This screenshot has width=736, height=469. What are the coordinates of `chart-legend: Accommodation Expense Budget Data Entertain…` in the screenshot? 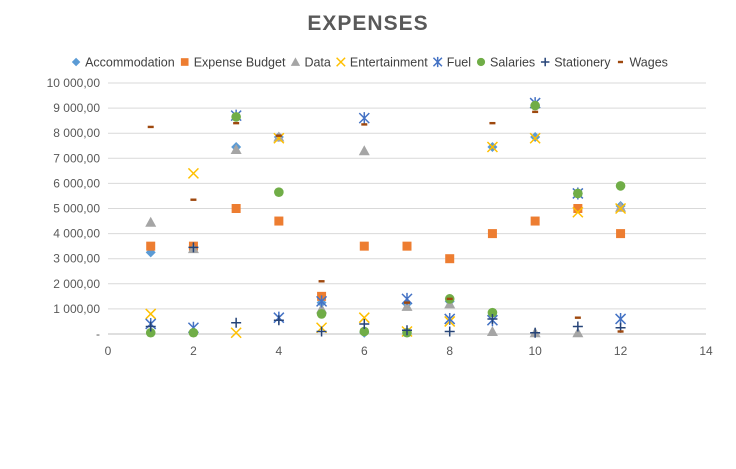 It's located at (369, 63).